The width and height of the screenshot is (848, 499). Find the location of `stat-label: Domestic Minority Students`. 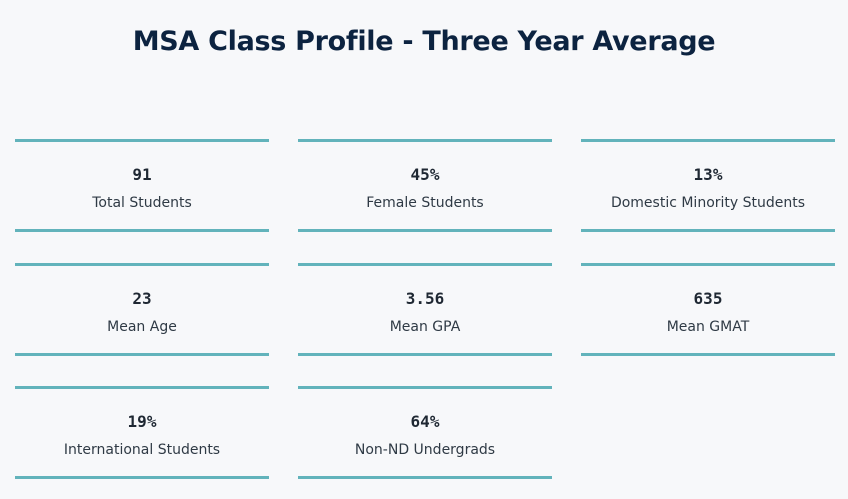

stat-label: Domestic Minority Students is located at coordinates (708, 203).